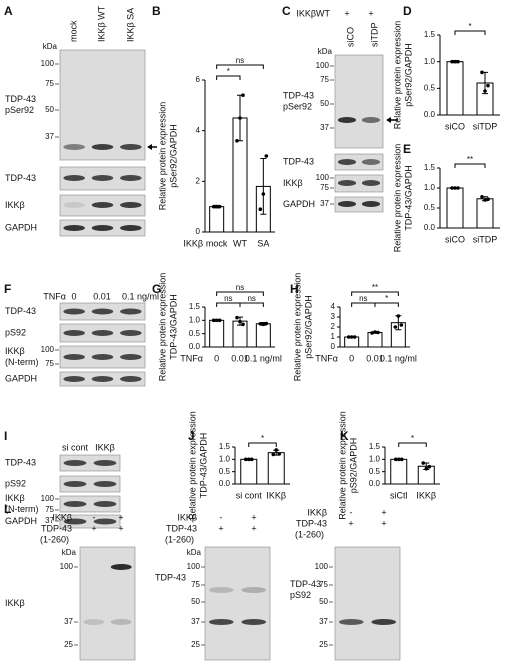  Describe the element at coordinates (105, 447) in the screenshot. I see `lane-label: IKKβ` at that location.